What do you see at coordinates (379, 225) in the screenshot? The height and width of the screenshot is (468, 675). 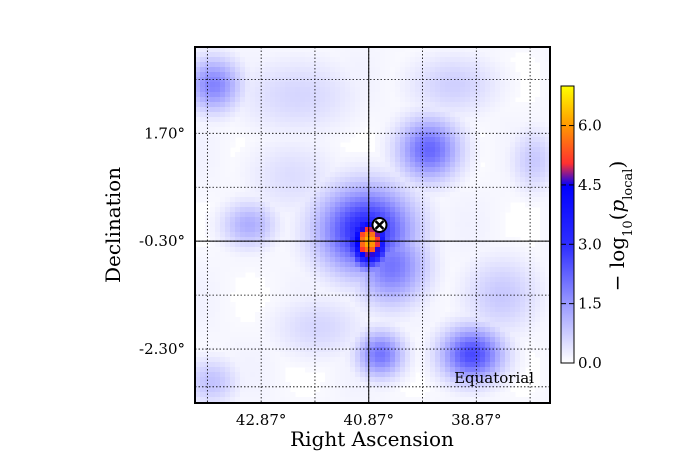 I see `x-circle-marker` at bounding box center [379, 225].